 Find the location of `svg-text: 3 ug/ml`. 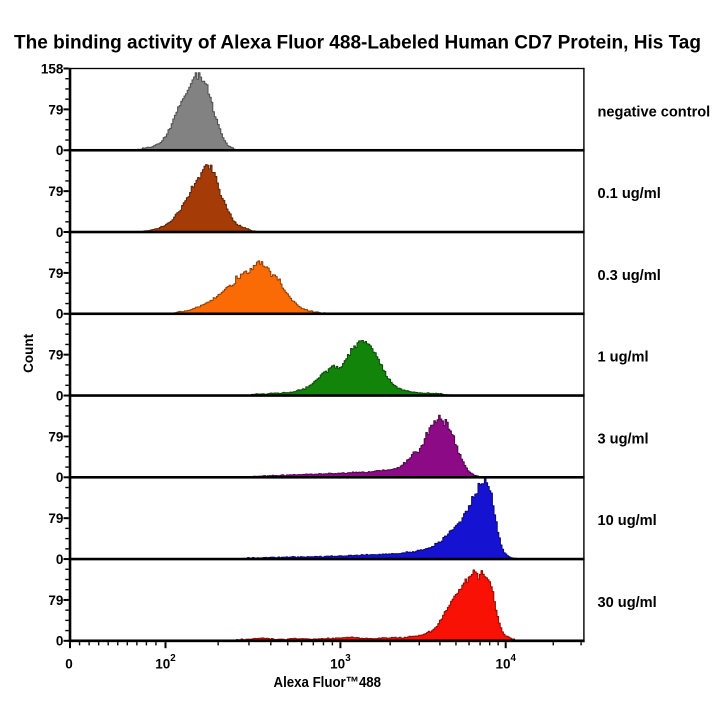

svg-text: 3 ug/ml is located at coordinates (623, 439).